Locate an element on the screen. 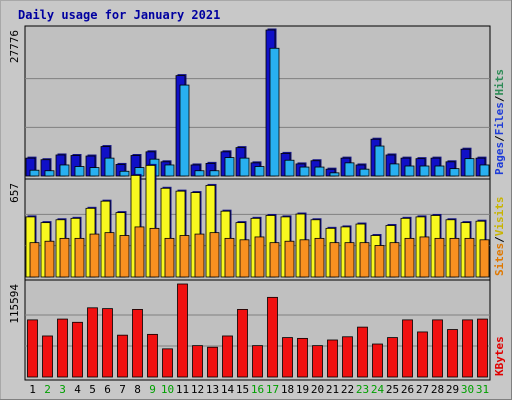 This screenshot has height=400, width=512. x-tick-label: 18 is located at coordinates (287, 389).